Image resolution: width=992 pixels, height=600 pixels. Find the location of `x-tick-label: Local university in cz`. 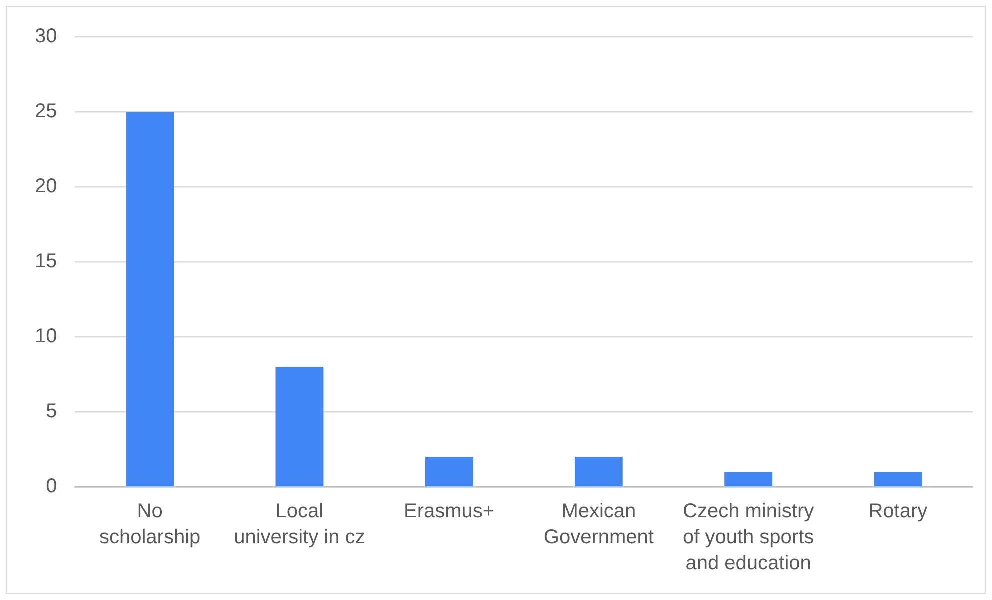

x-tick-label: Local university in cz is located at coordinates (300, 524).